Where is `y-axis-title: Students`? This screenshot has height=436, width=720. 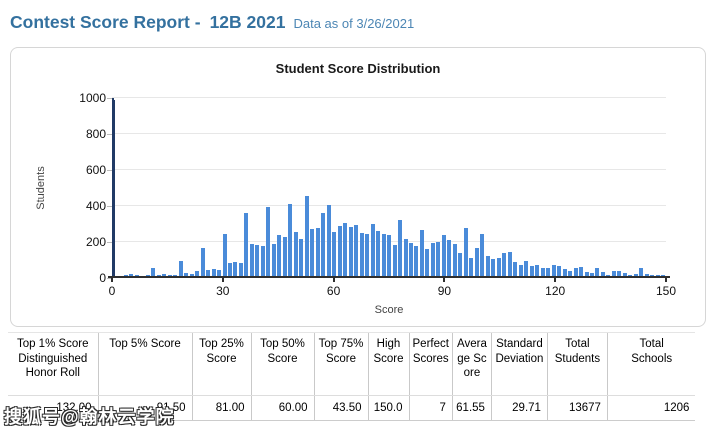 y-axis-title: Students is located at coordinates (41, 188).